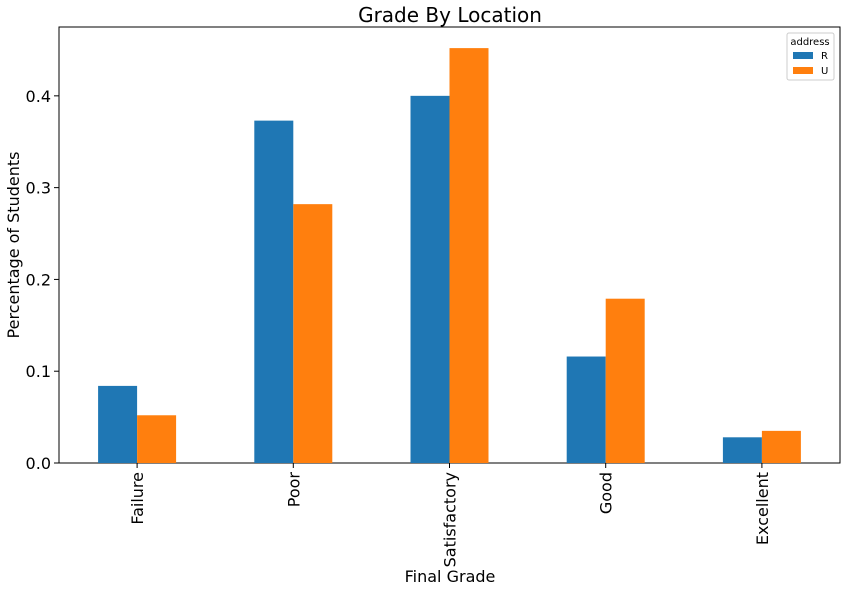 Image resolution: width=850 pixels, height=591 pixels. Describe the element at coordinates (118, 424) in the screenshot. I see `bar-r-failure` at that location.